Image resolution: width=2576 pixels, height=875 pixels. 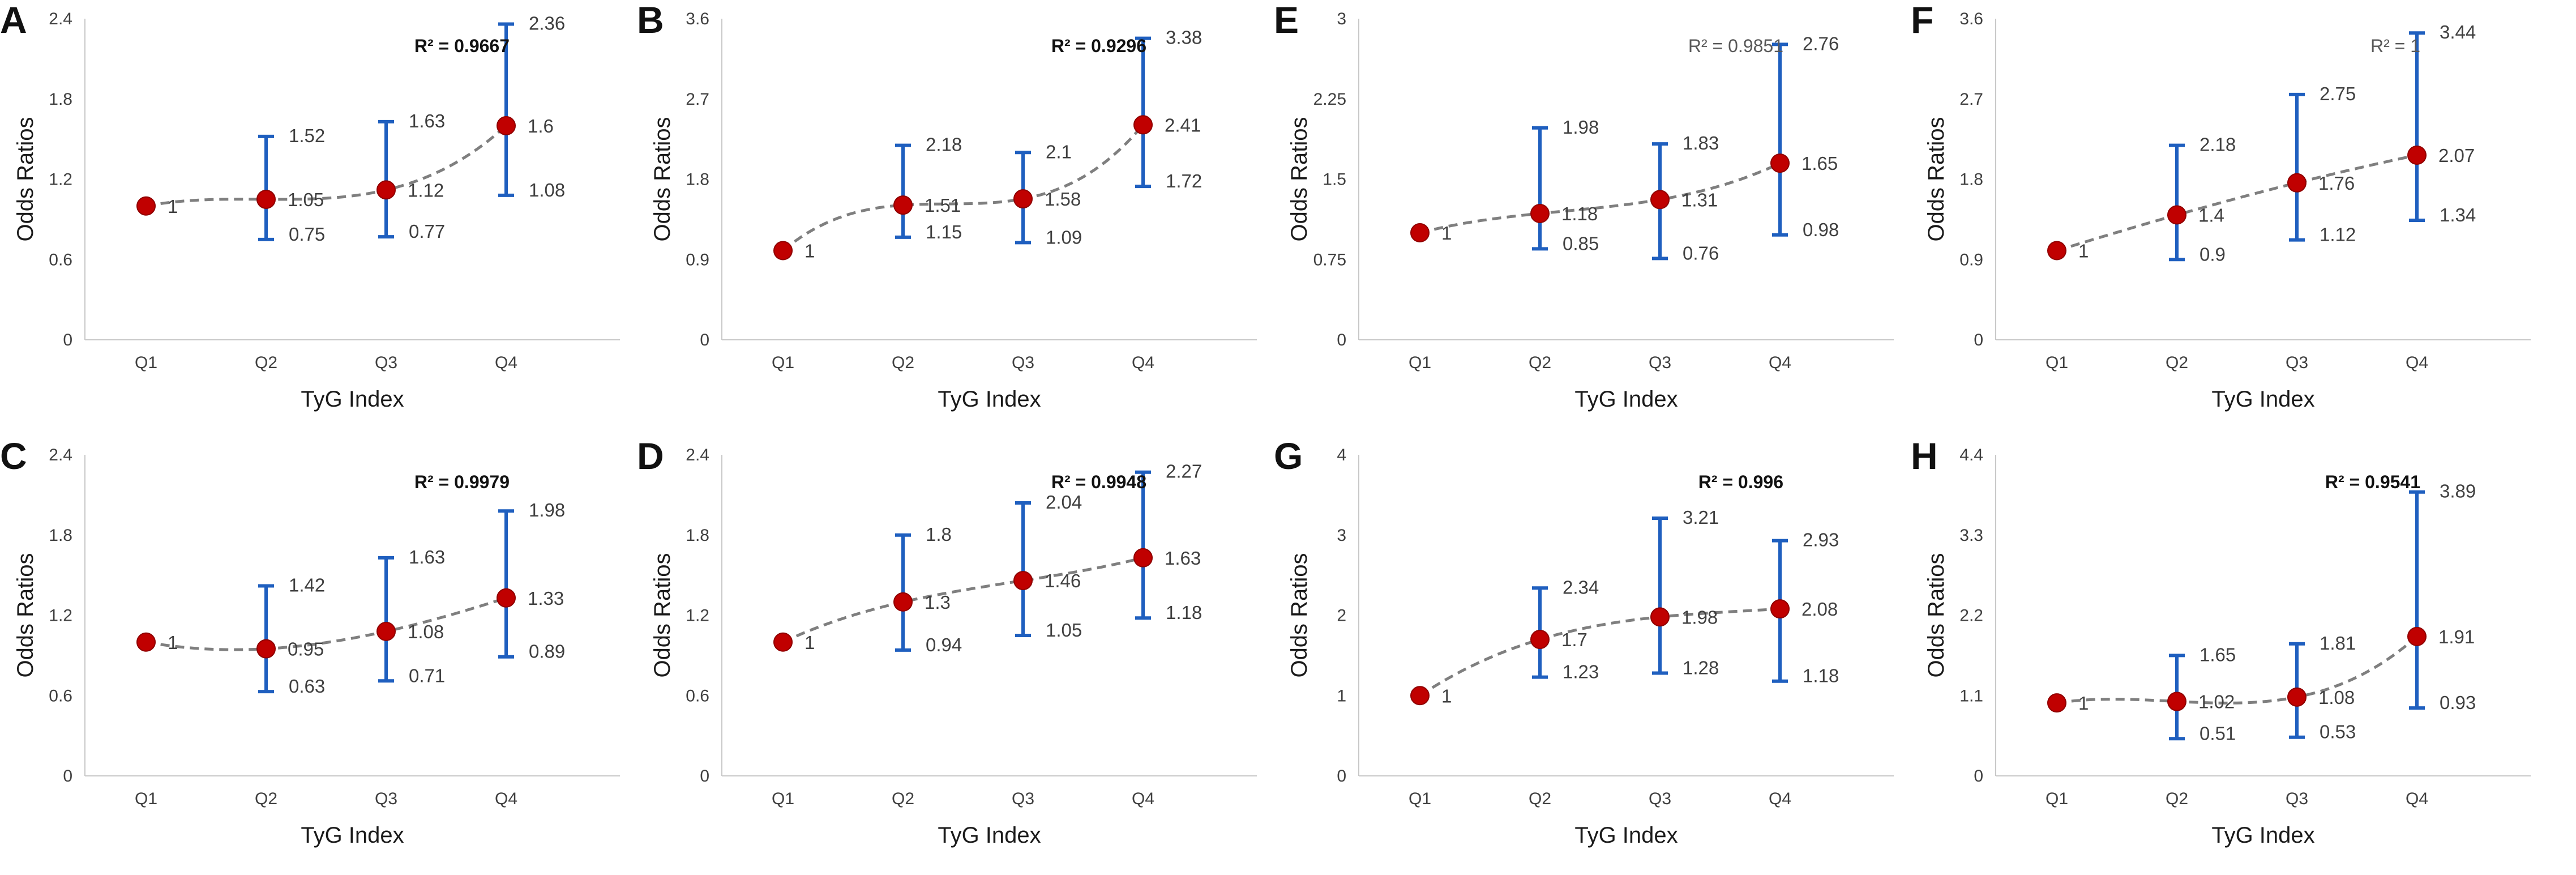 I want to click on lower-ci-label: 1.34, so click(x=2458, y=215).